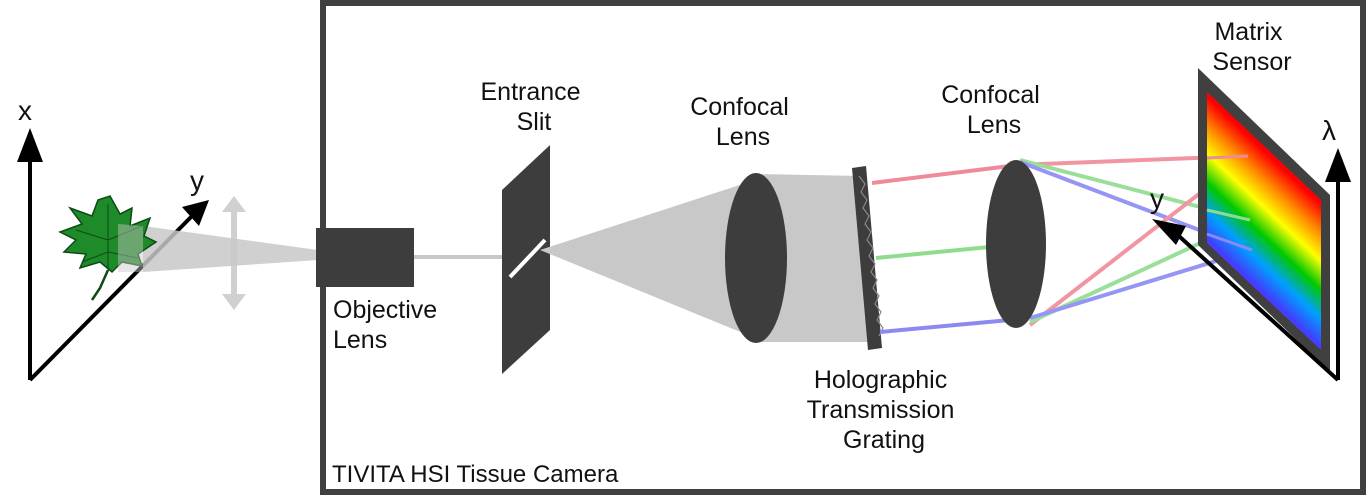  I want to click on slit-opening, so click(527, 258).